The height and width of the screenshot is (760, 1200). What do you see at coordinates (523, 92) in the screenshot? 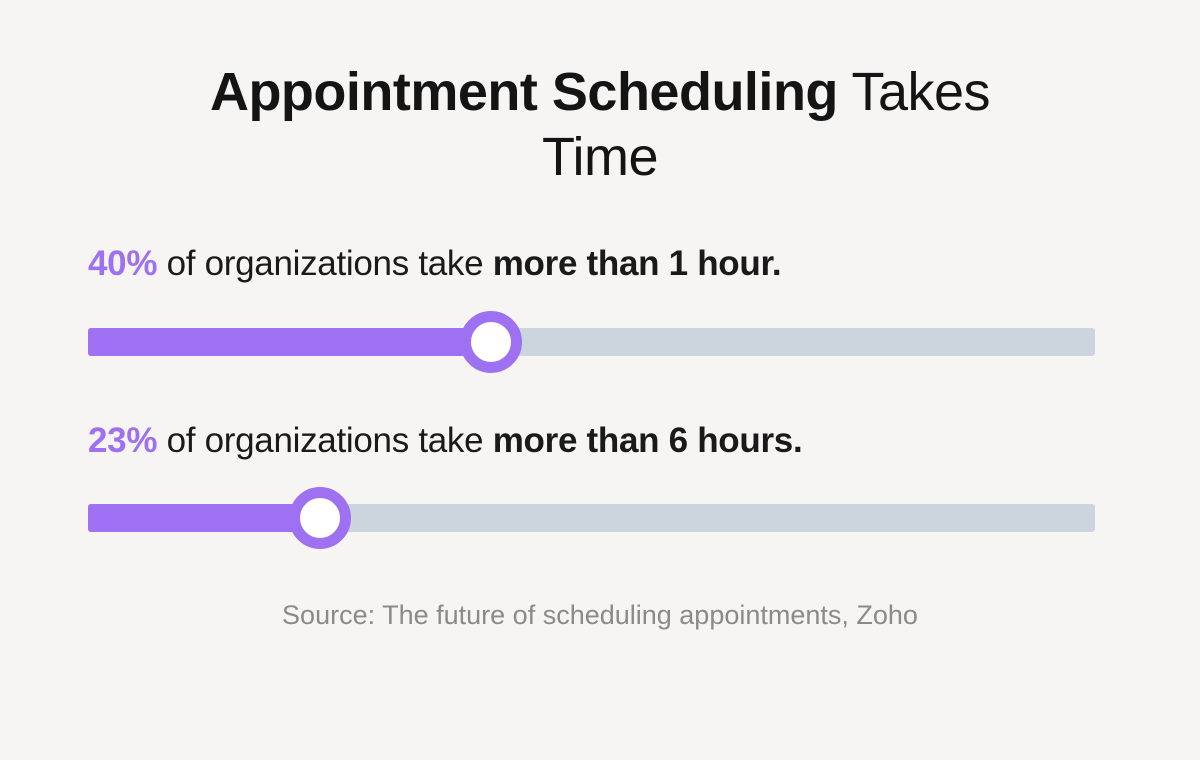
I see `title-emphasis: Appointment Scheduling` at bounding box center [523, 92].